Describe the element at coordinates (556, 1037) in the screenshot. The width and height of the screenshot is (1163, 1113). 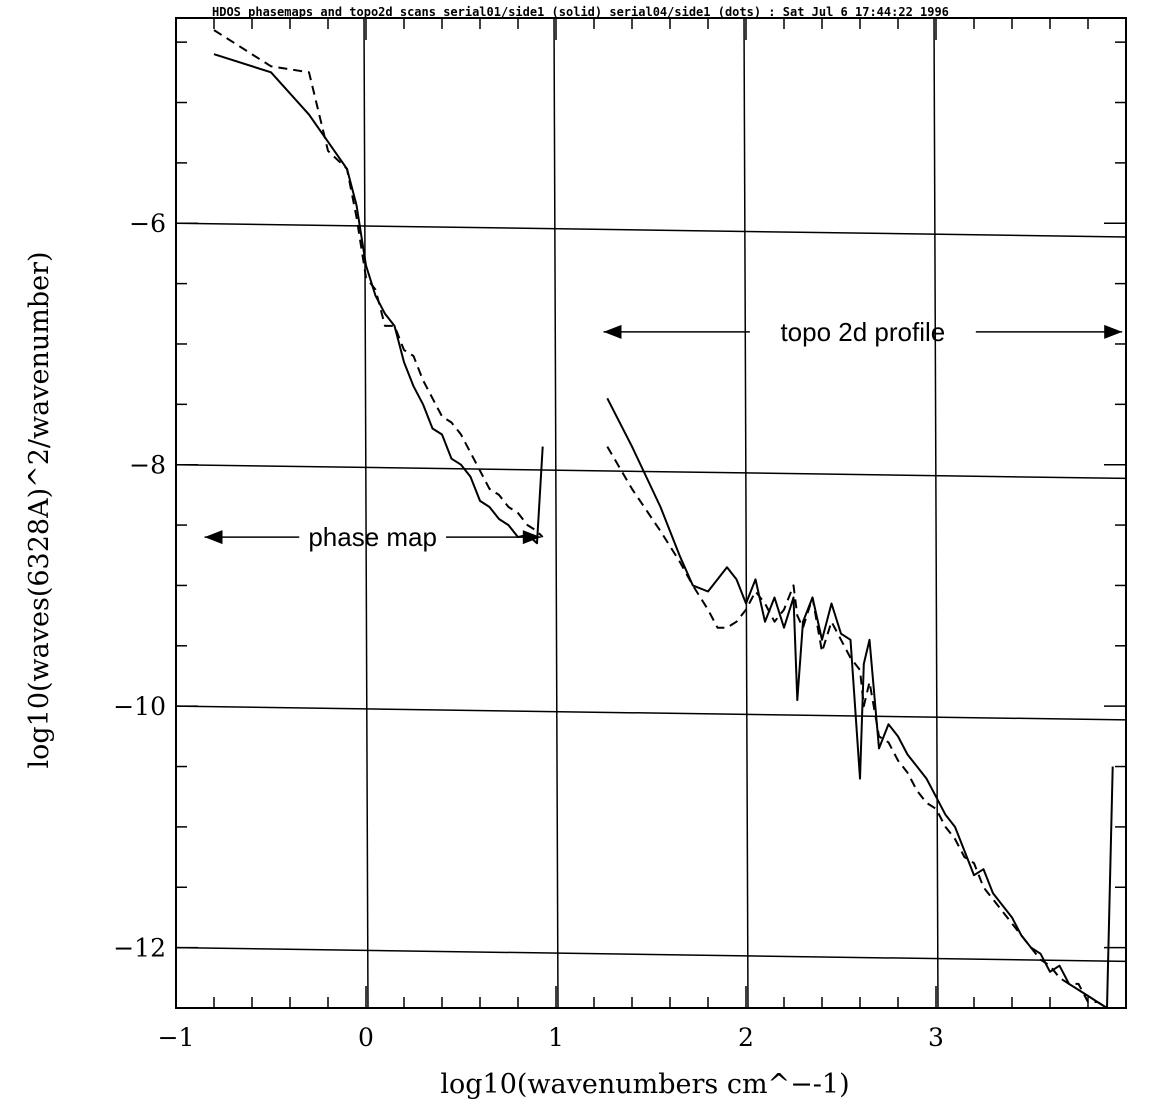
I see `x-tick-label: 1` at that location.